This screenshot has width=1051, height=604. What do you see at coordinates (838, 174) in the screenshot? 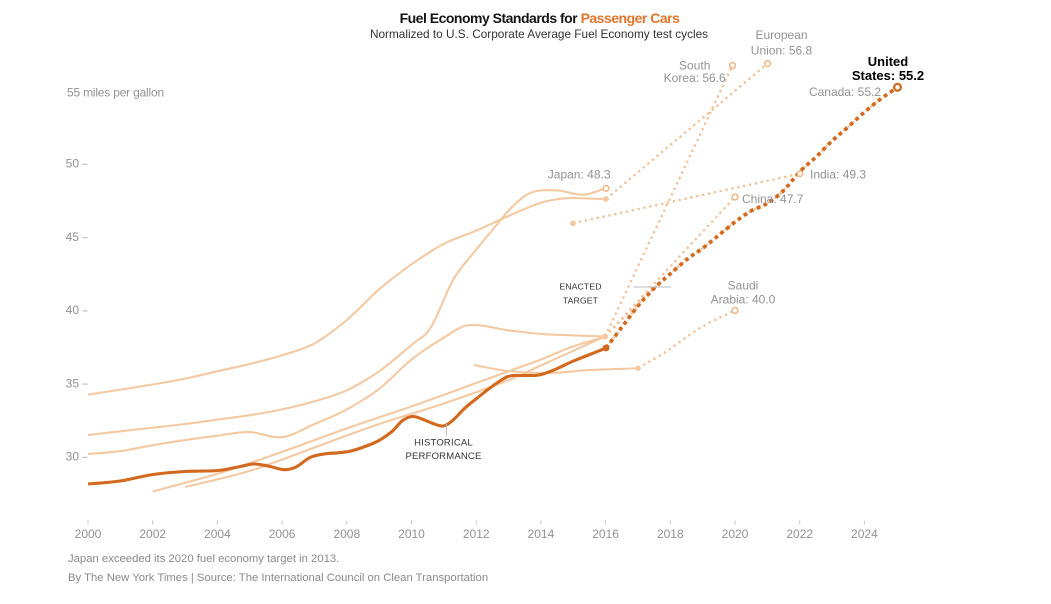
I see `svg-text: India: 49.3` at bounding box center [838, 174].